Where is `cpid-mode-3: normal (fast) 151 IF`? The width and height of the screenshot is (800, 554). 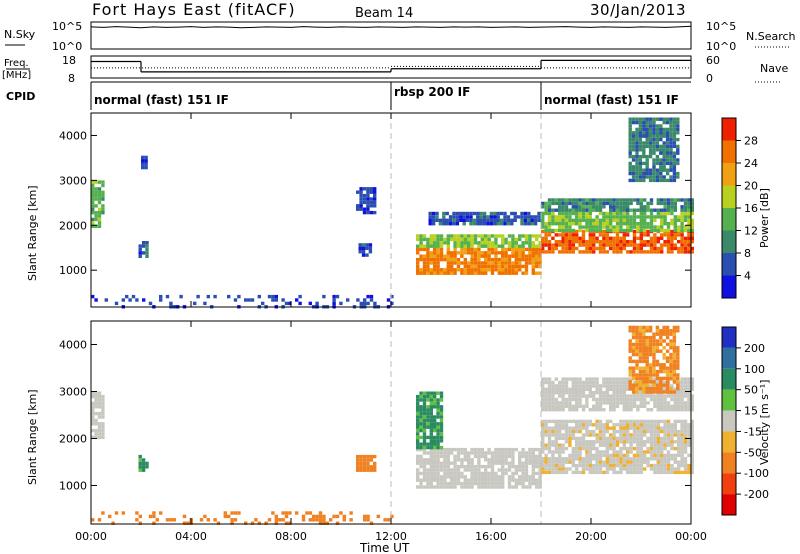 cpid-mode-3: normal (fast) 151 IF is located at coordinates (611, 100).